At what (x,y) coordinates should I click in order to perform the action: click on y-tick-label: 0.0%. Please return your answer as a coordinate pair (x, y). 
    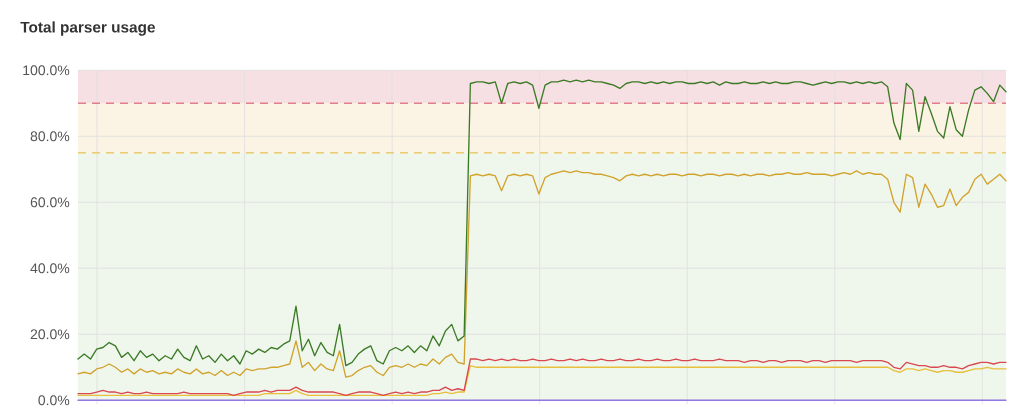
    Looking at the image, I should click on (54, 400).